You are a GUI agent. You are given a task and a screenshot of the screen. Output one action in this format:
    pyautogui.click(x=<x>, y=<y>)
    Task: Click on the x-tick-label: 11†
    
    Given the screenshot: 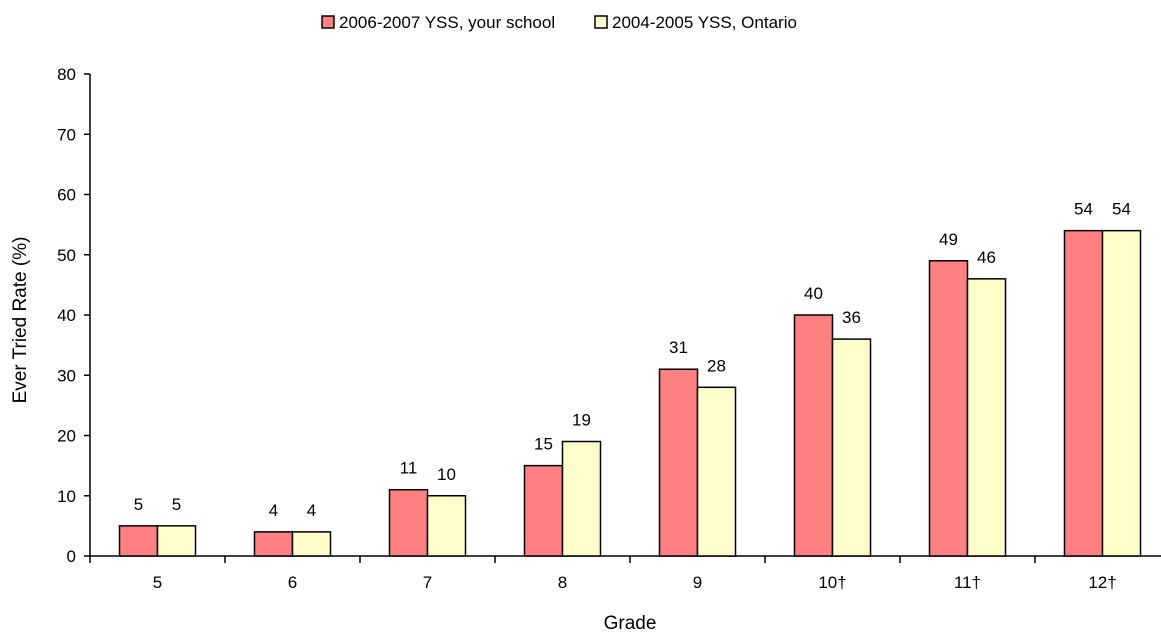 What is the action you would take?
    pyautogui.click(x=967, y=582)
    